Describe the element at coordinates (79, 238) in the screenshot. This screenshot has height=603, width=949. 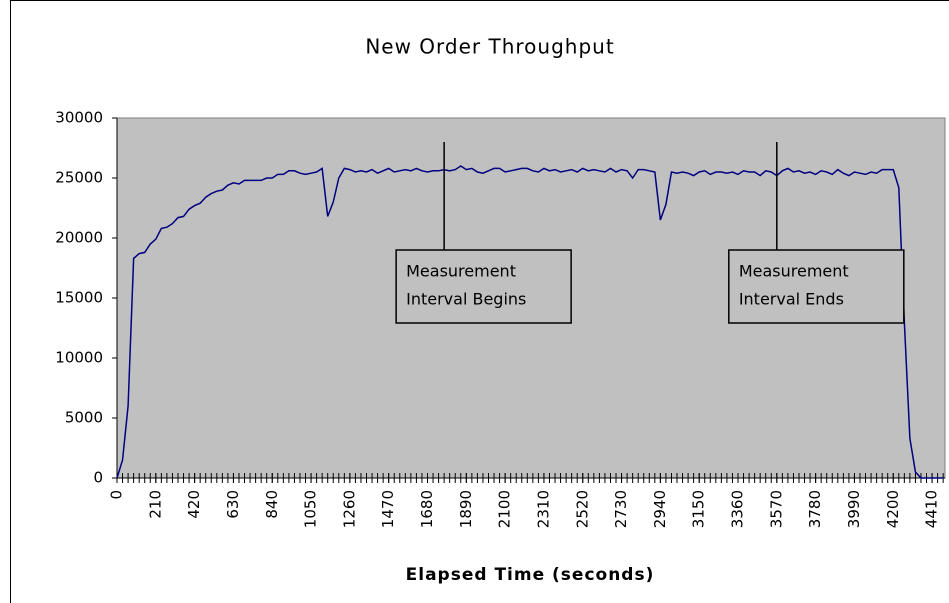
I see `y-tick-label: 20000` at that location.